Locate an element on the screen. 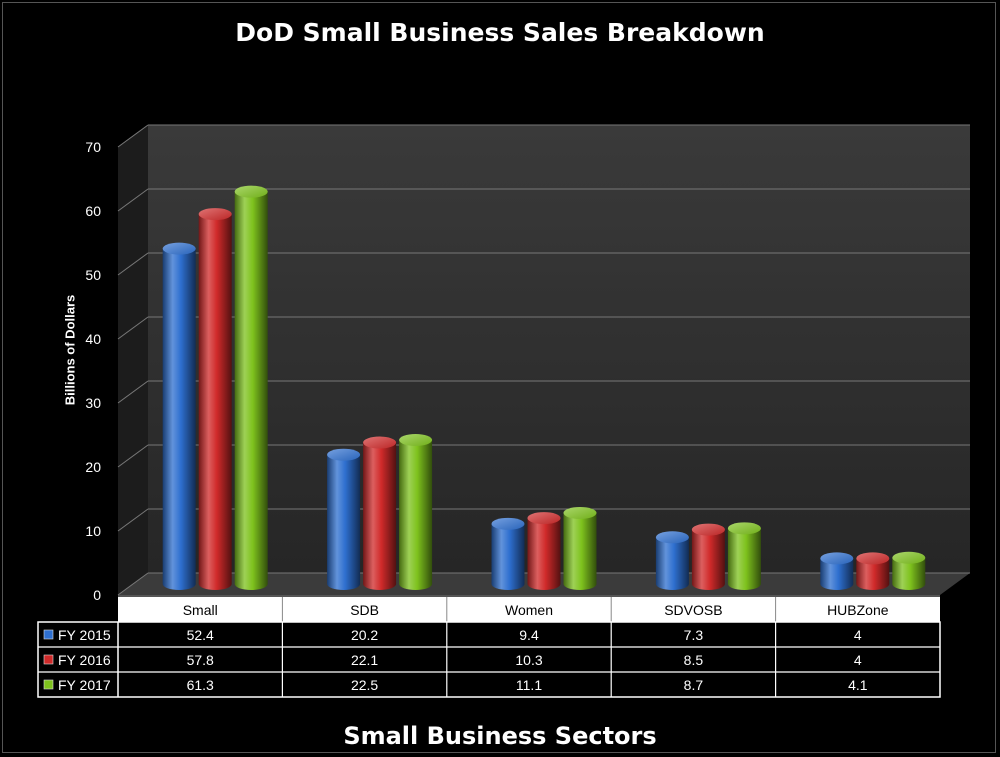 This screenshot has height=757, width=1000. data-label: 52.4 is located at coordinates (200, 635).